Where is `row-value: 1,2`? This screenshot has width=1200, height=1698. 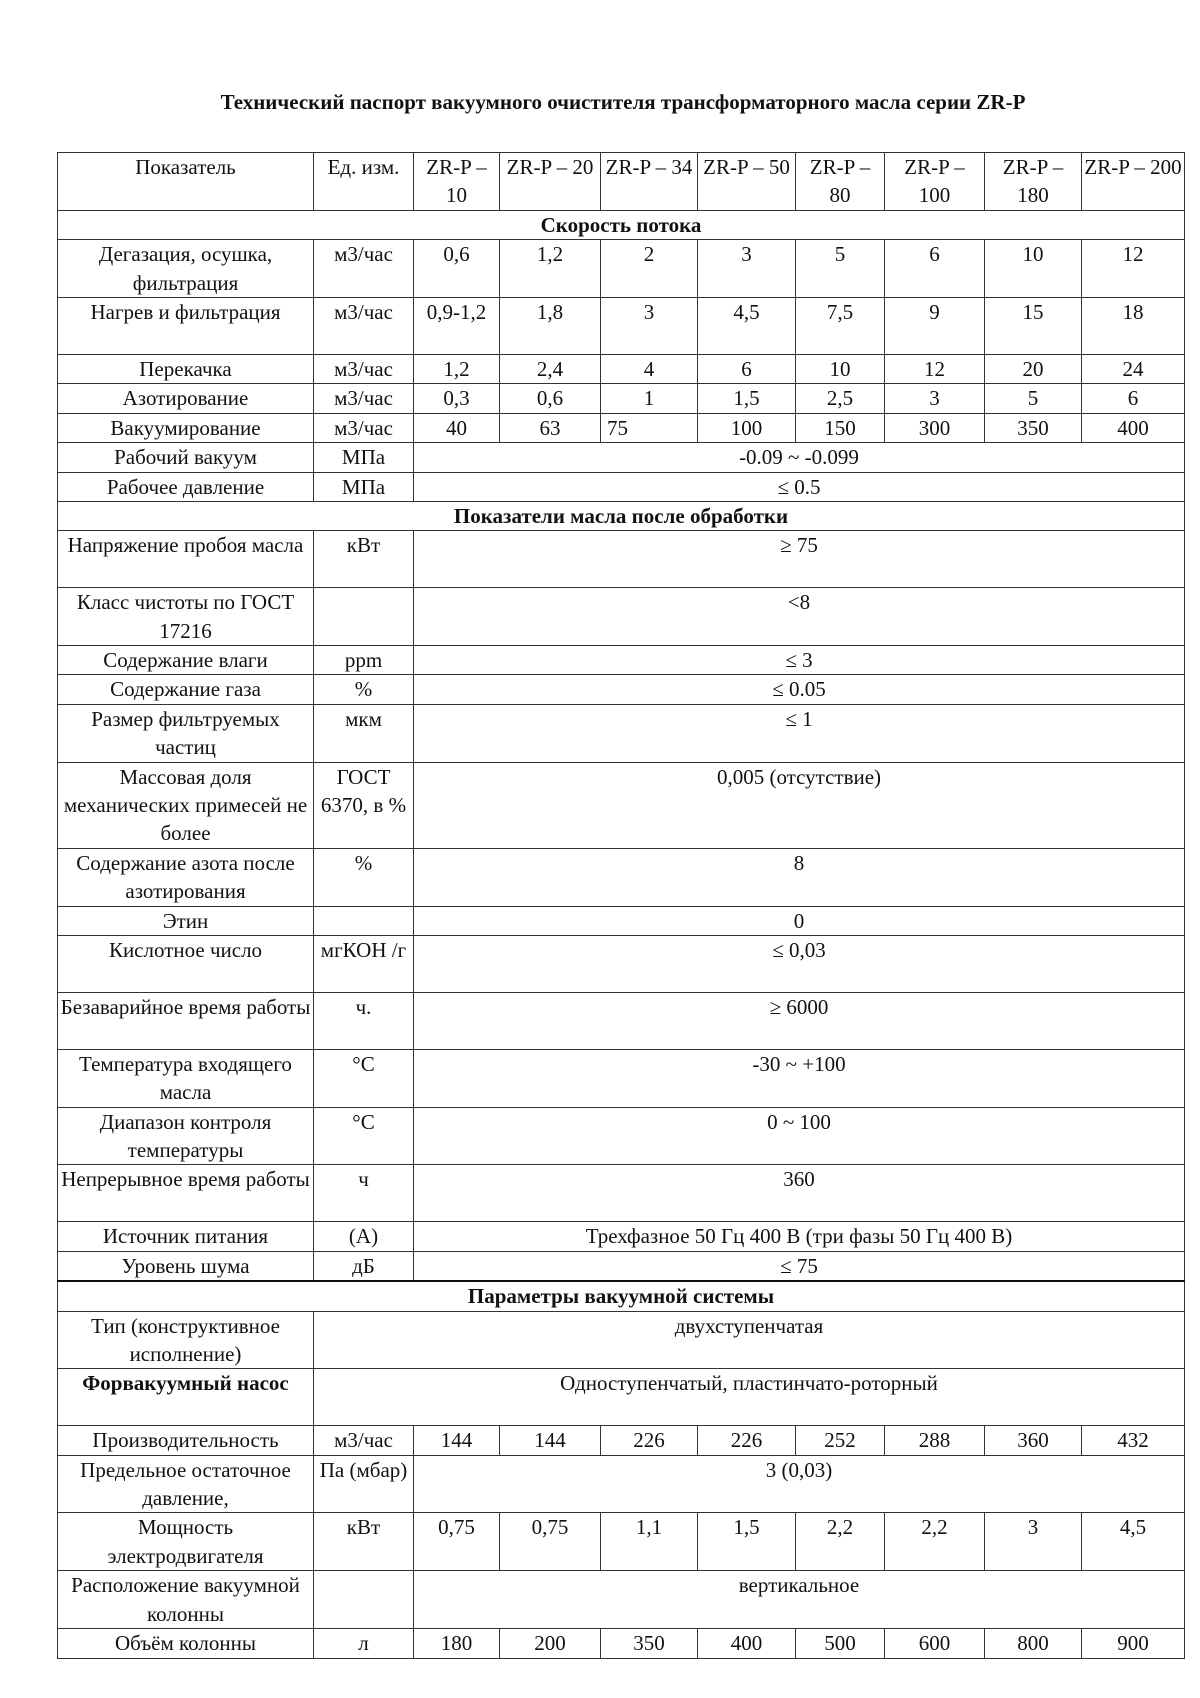
row-value: 1,2 is located at coordinates (456, 369).